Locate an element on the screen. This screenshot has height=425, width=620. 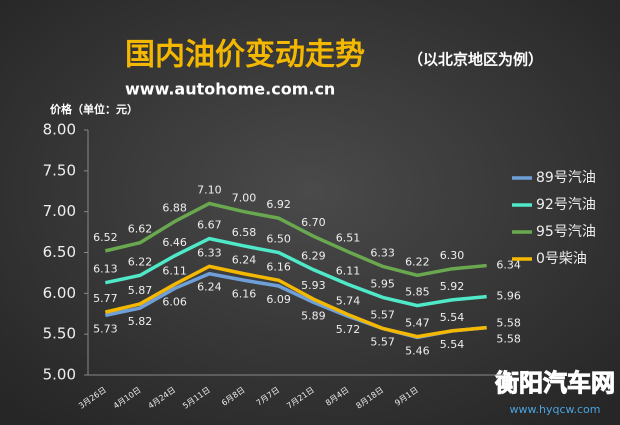
data-label: 5.46 is located at coordinates (417, 350).